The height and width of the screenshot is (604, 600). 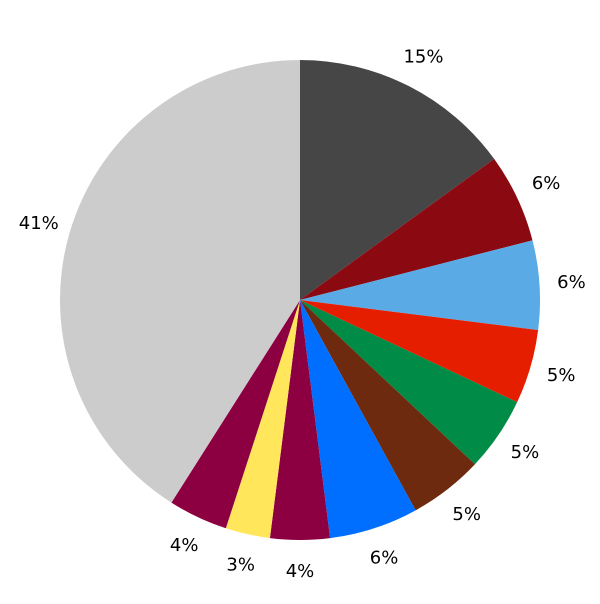 What do you see at coordinates (423, 57) in the screenshot?
I see `value-label: 15%` at bounding box center [423, 57].